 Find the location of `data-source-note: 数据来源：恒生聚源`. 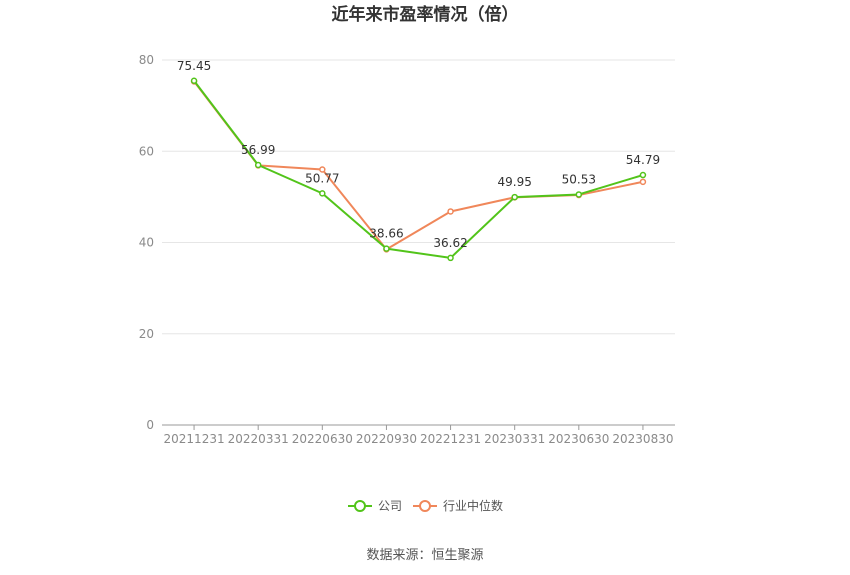

data-source-note: 数据来源：恒生聚源 is located at coordinates (424, 555).